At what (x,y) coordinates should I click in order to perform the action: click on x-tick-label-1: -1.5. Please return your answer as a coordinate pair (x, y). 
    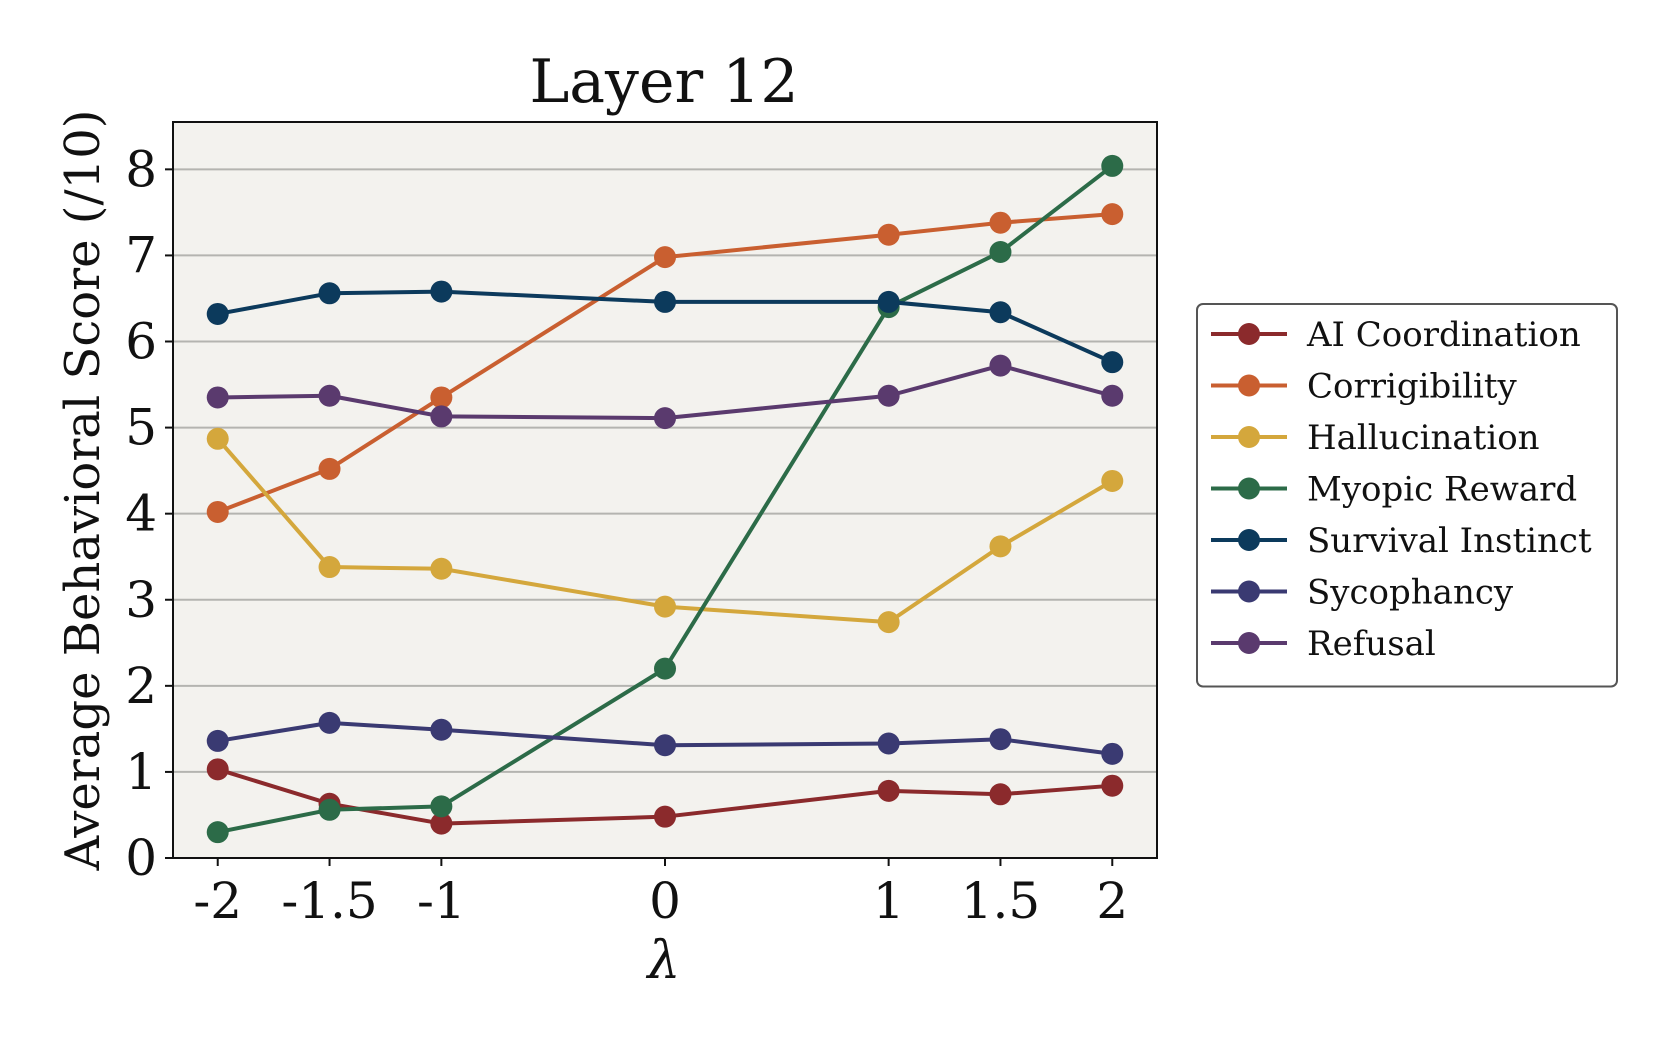
    Looking at the image, I should click on (329, 901).